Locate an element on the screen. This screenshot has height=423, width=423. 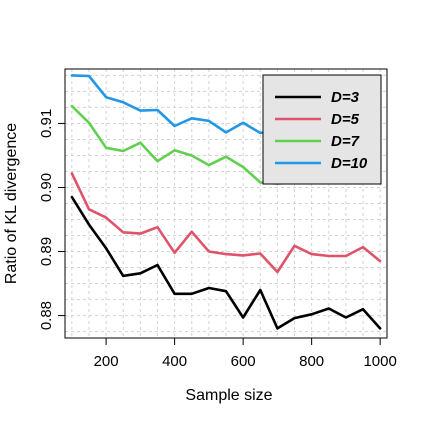
y-axis: 0.88 0.89 0.90 0.91 is located at coordinates (51, 219).